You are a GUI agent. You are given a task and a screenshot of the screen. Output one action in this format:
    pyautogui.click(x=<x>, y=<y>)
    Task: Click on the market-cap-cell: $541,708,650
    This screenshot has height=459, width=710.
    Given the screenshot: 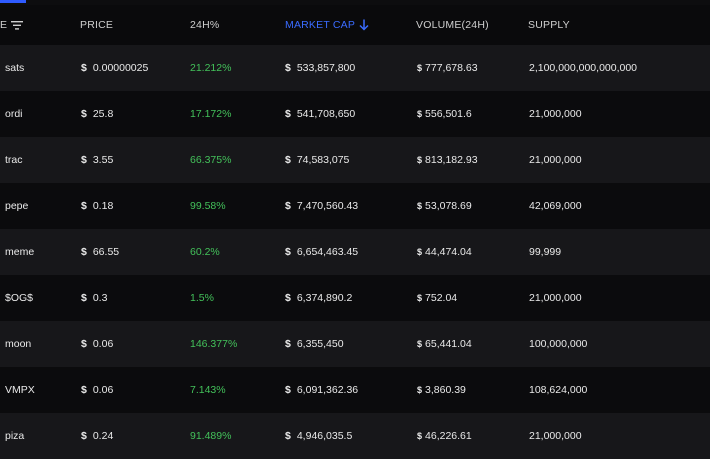 What is the action you would take?
    pyautogui.click(x=320, y=114)
    